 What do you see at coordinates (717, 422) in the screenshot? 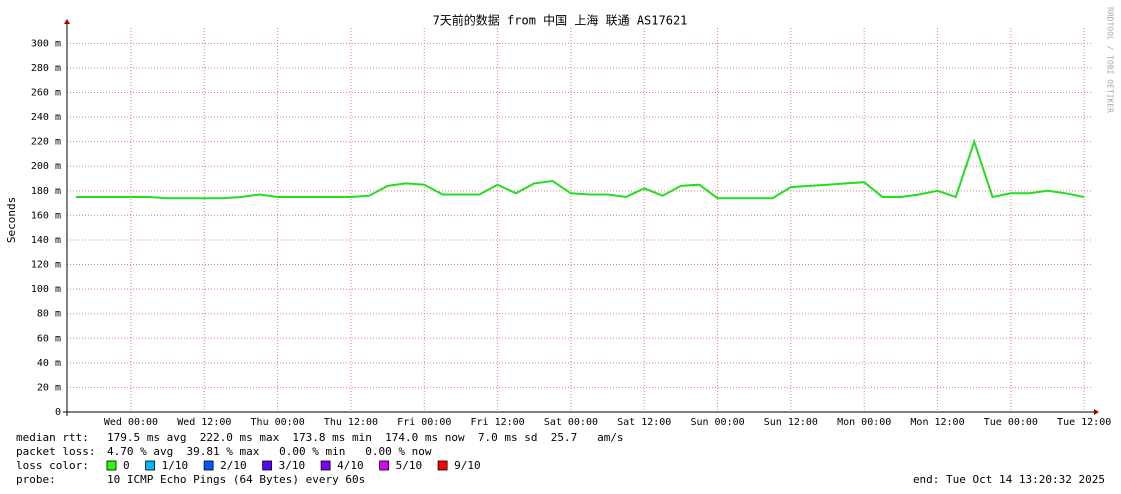
I see `x-tick-label: Sun 00:00` at bounding box center [717, 422].